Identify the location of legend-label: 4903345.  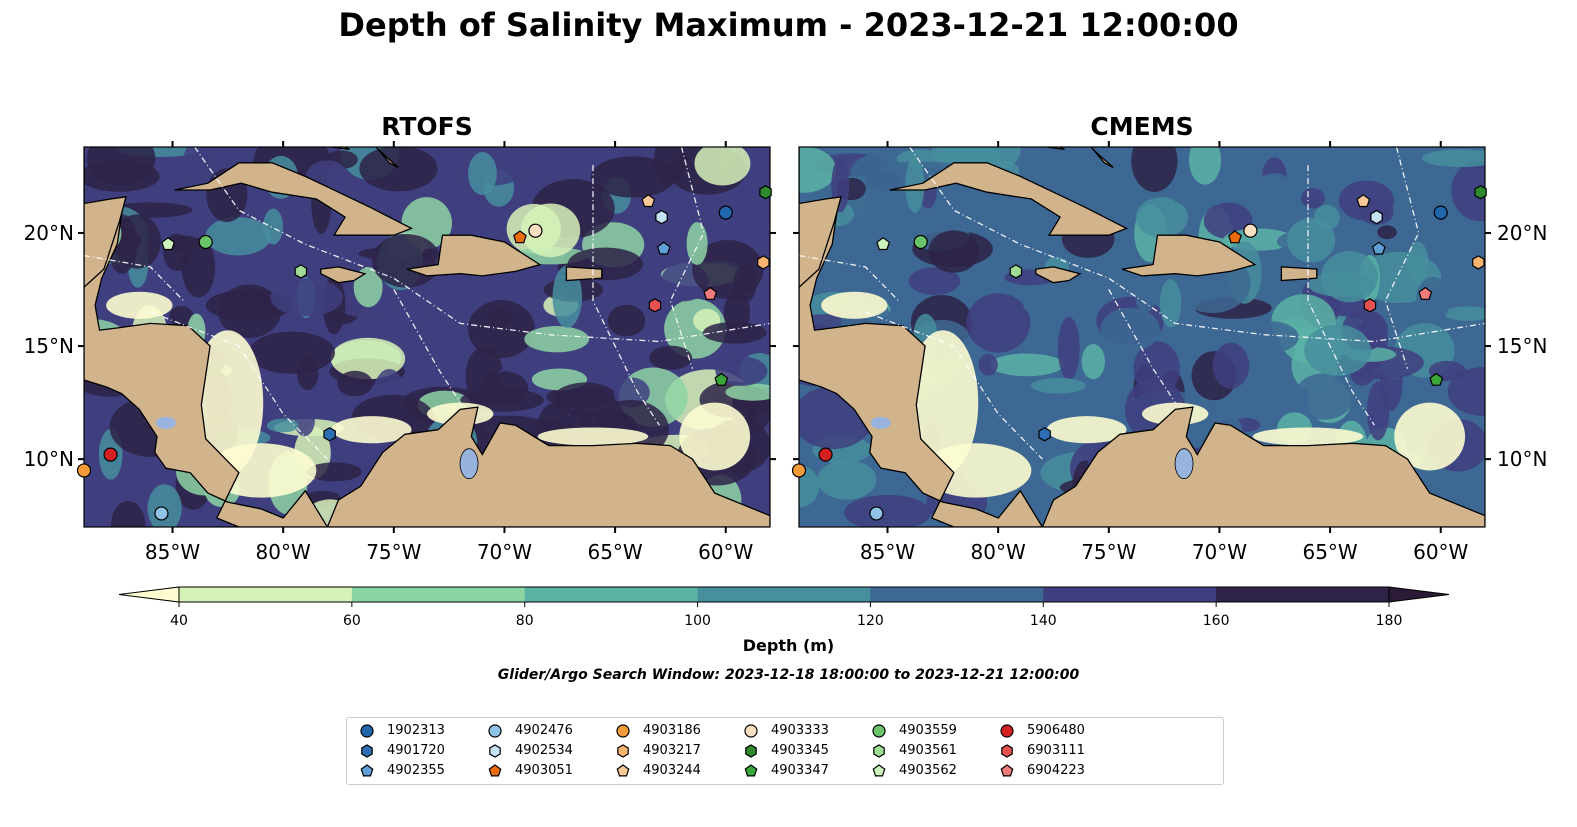
(800, 750).